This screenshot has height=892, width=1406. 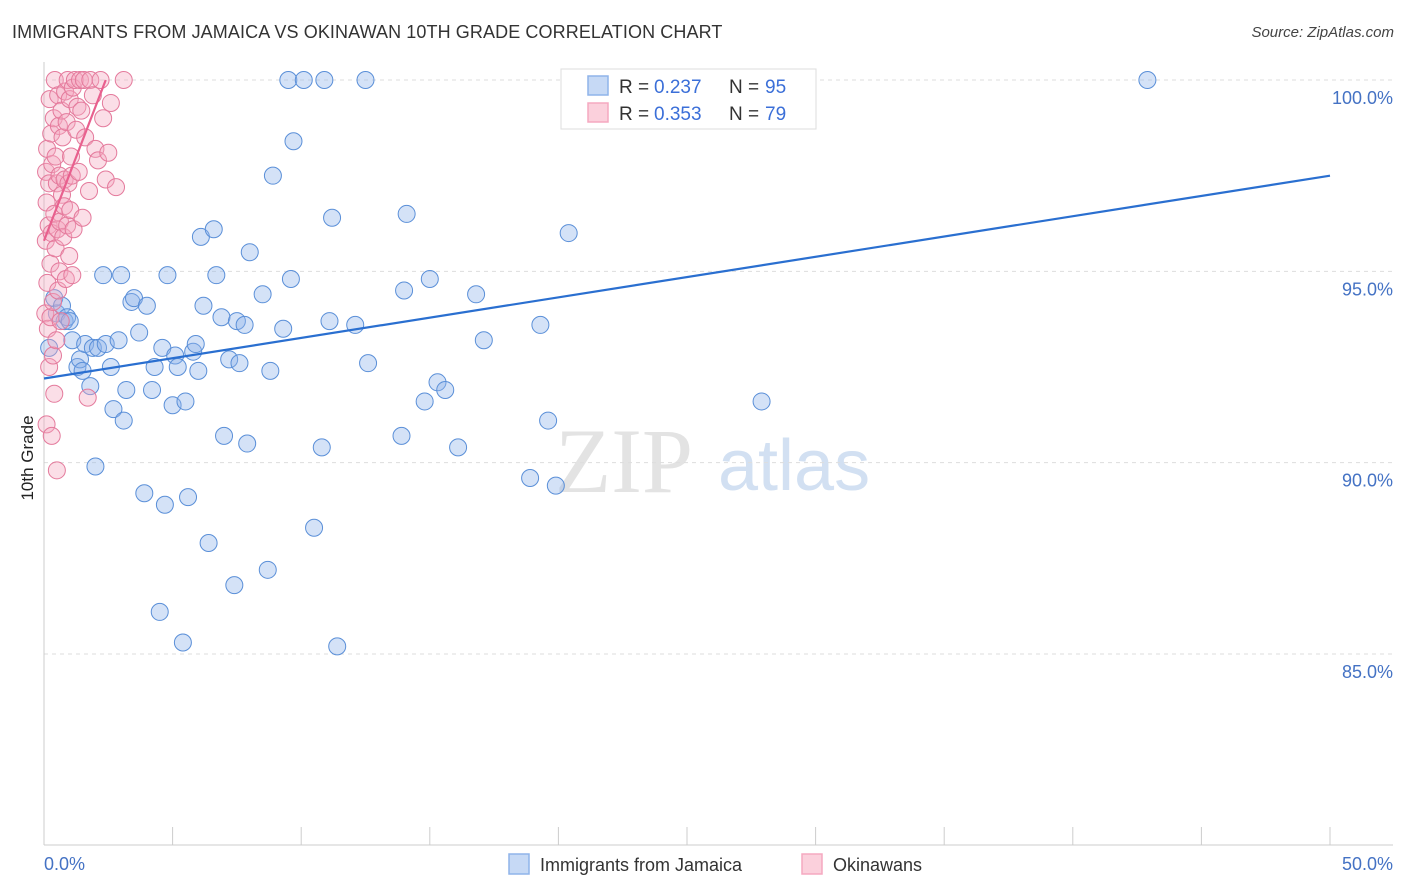 What do you see at coordinates (1322, 32) in the screenshot?
I see `chart-source: Source: ZipAtlas.com` at bounding box center [1322, 32].